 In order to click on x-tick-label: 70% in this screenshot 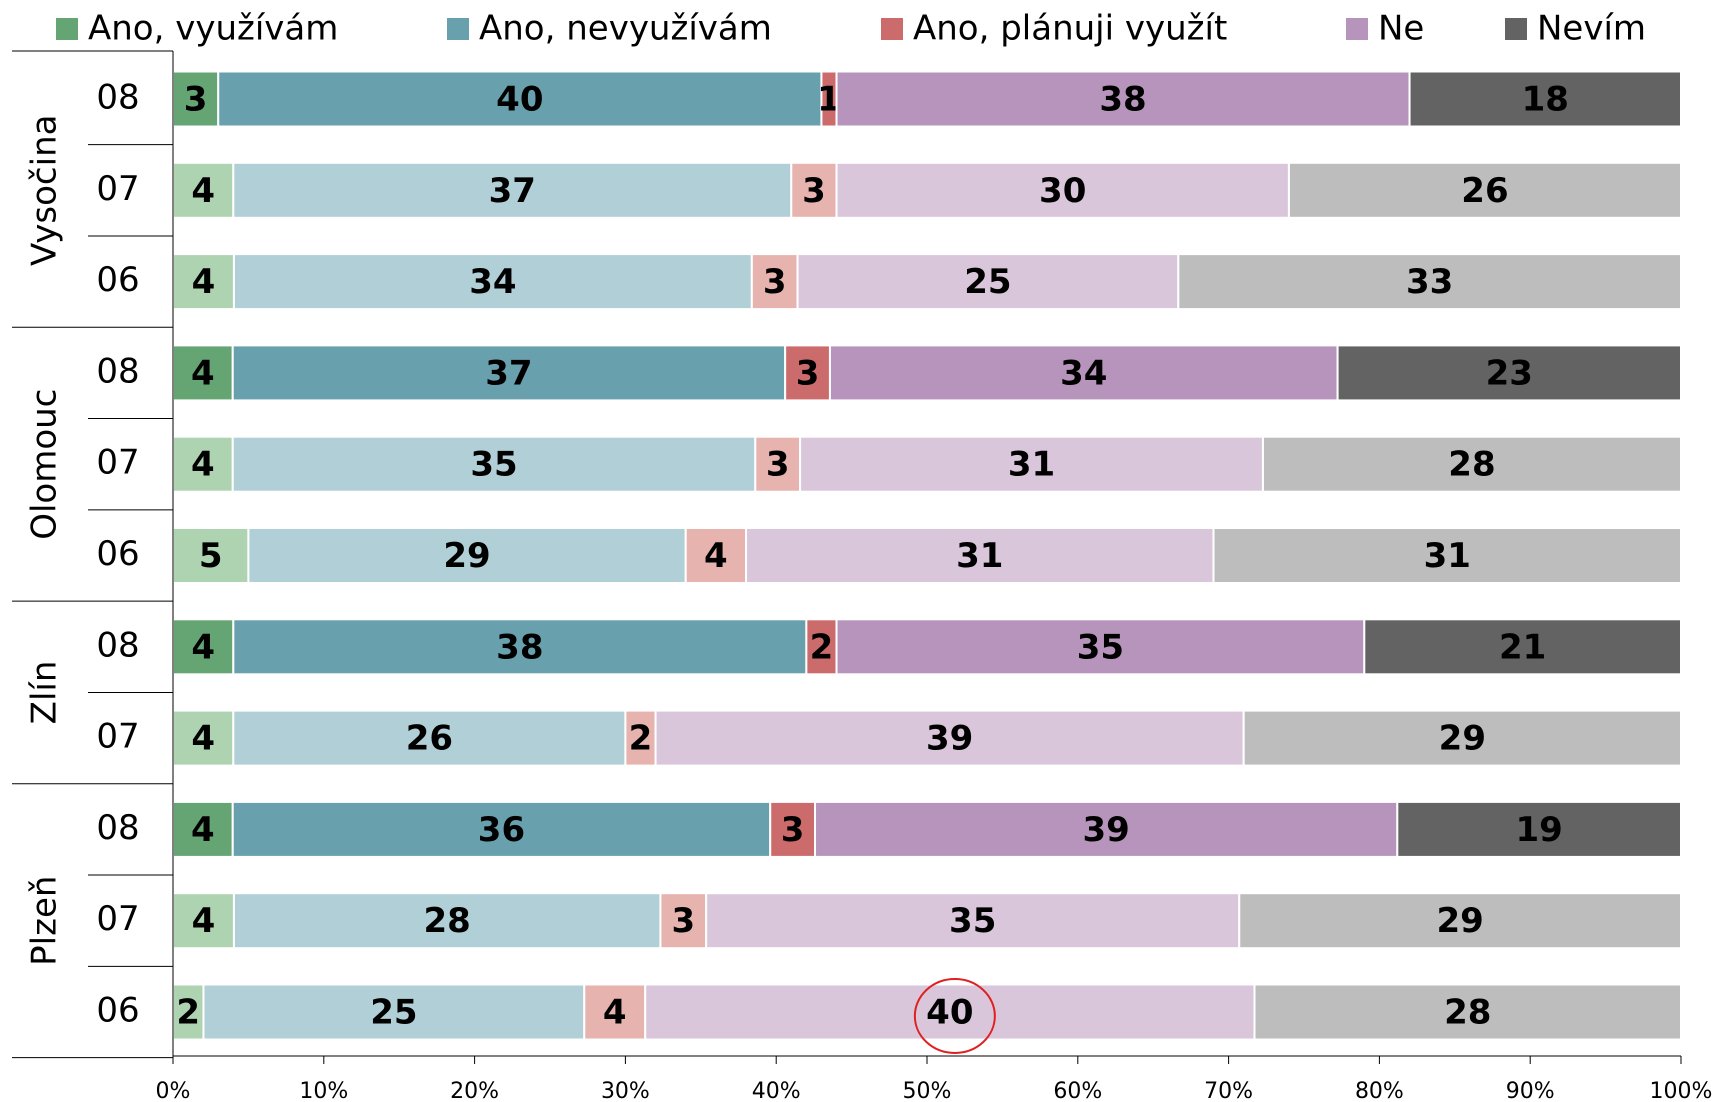, I will do `click(1228, 1090)`.